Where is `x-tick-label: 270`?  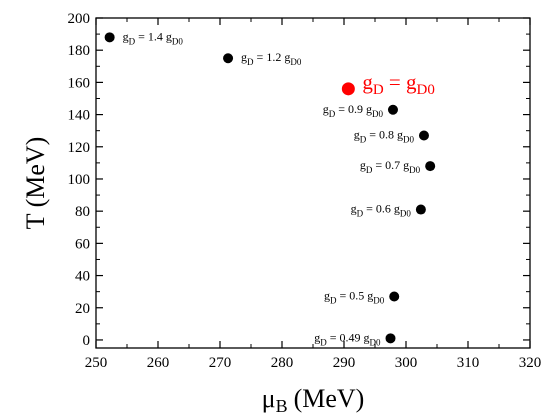 x-tick-label: 270 is located at coordinates (220, 363).